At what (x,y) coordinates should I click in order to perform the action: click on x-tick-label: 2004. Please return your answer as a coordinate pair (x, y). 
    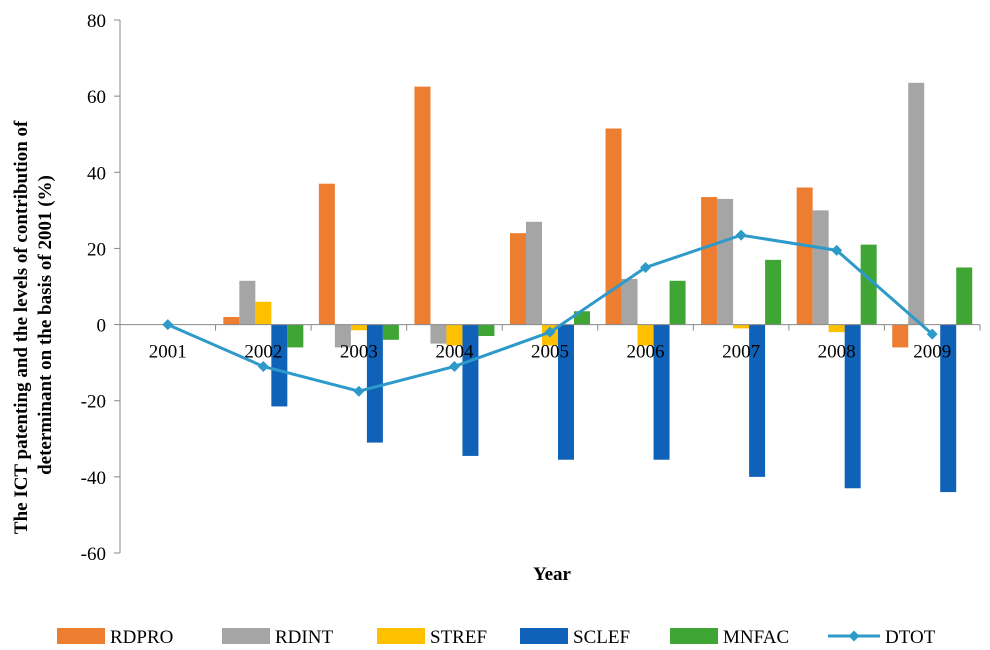
    Looking at the image, I should click on (454, 352).